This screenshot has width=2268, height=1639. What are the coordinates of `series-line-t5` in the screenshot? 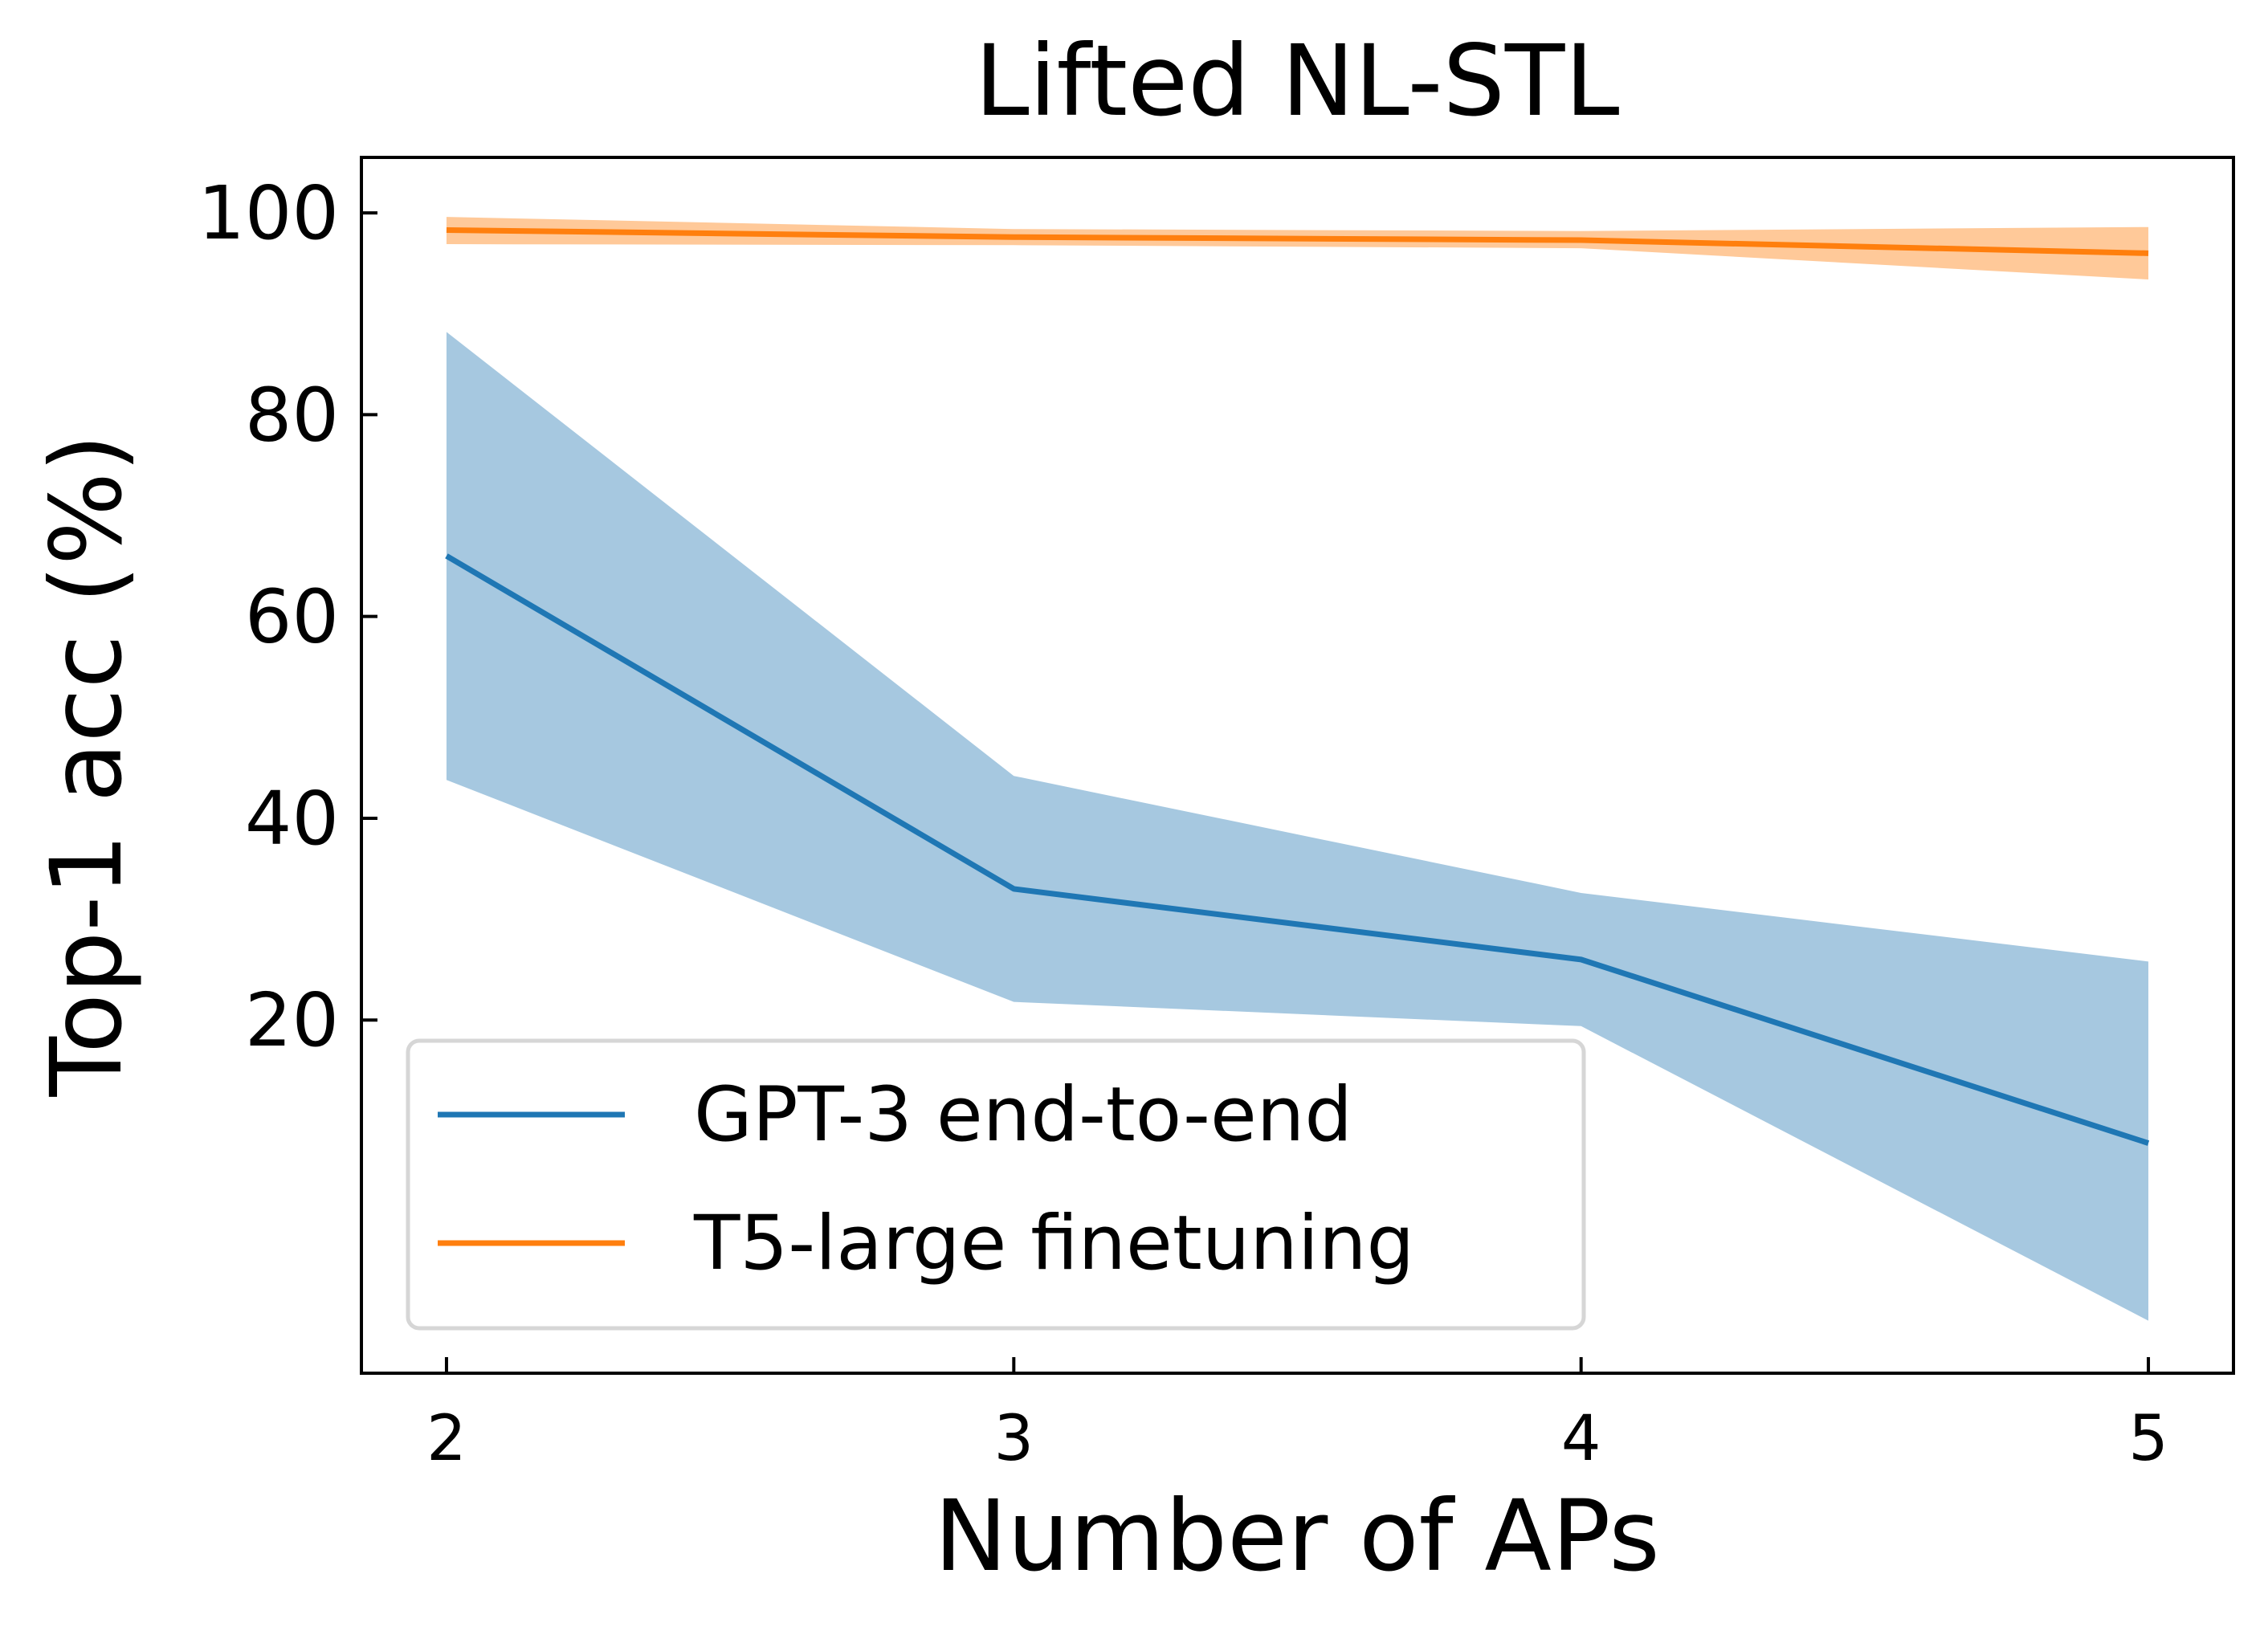 It's located at (1297, 241).